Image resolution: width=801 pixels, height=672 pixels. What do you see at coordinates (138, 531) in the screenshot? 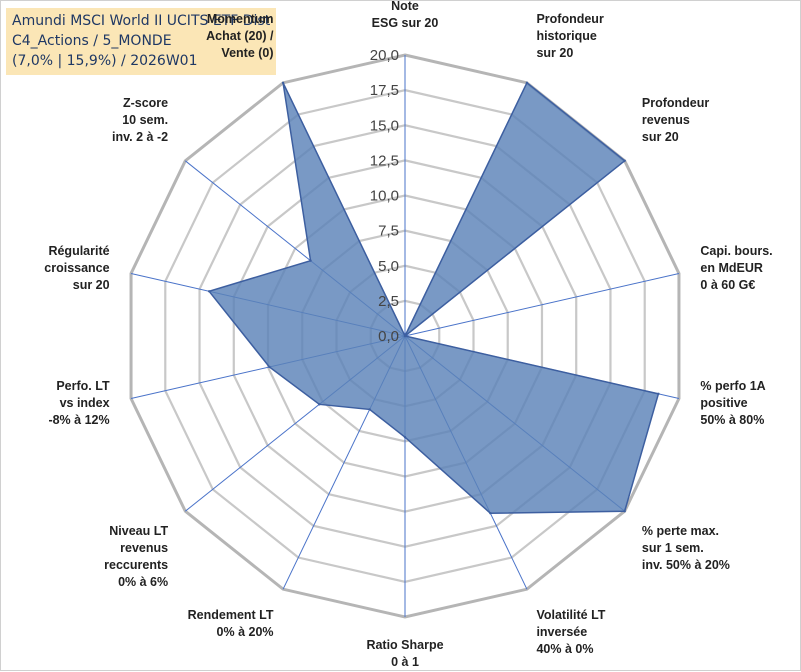
I see `axis-label-line: Niveau LT` at bounding box center [138, 531].